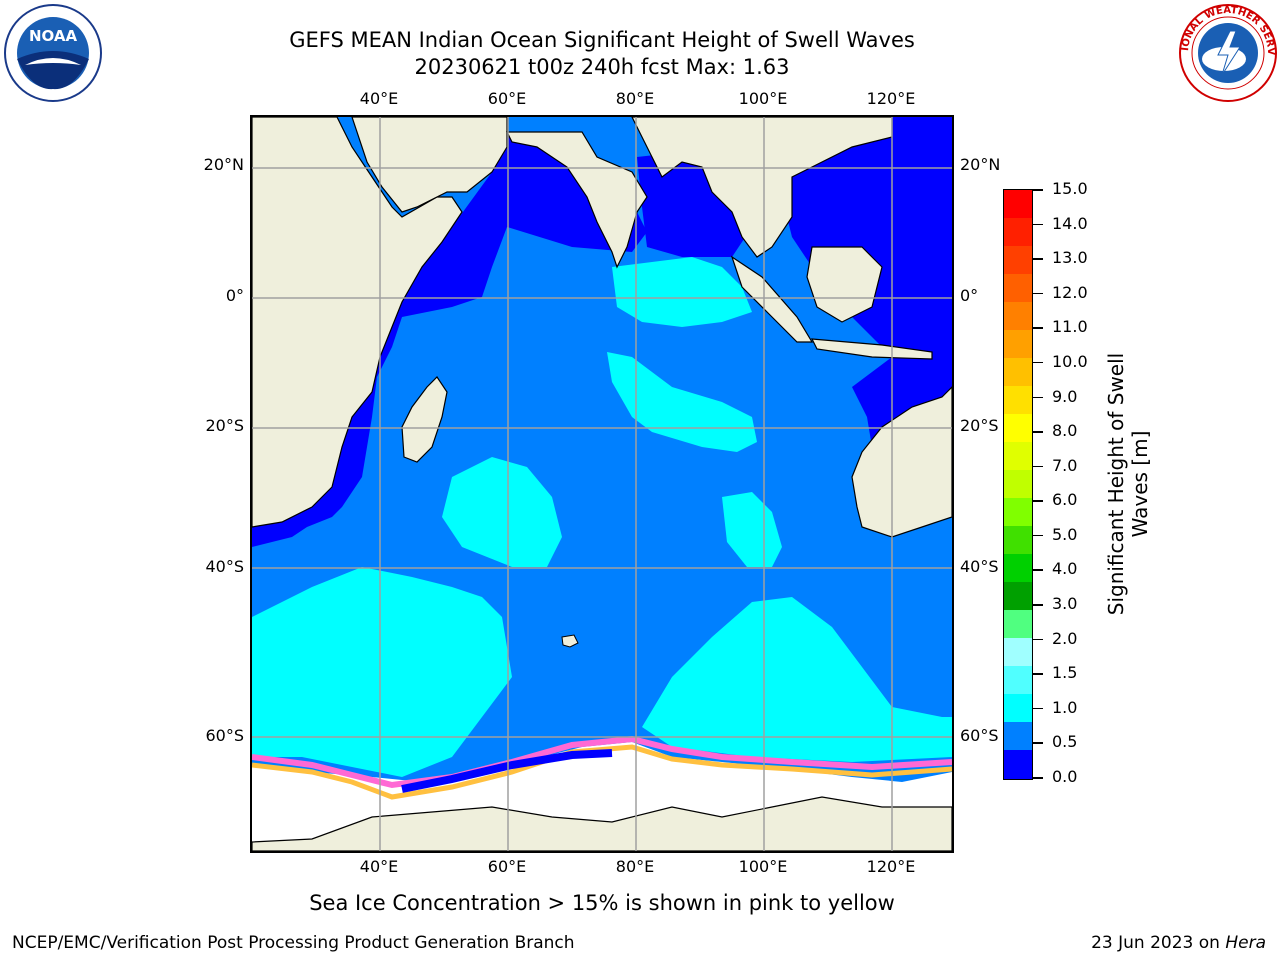  What do you see at coordinates (379, 98) in the screenshot?
I see `lon-label-top: 40°E` at bounding box center [379, 98].